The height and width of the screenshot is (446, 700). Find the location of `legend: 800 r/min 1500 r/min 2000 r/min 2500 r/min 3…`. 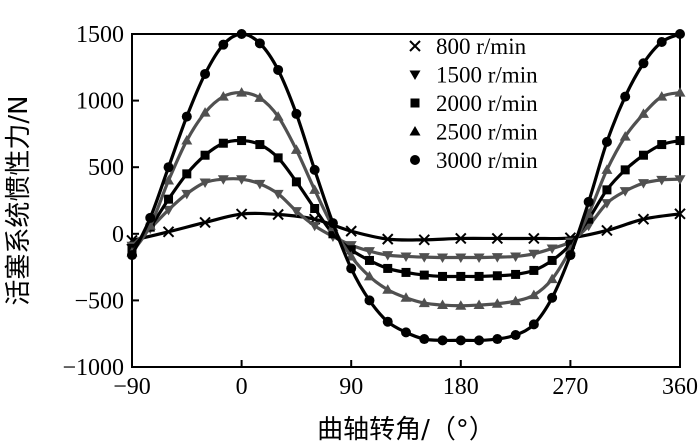

legend: 800 r/min 1500 r/min 2000 r/min 2500 r/min 3… is located at coordinates (473, 103).